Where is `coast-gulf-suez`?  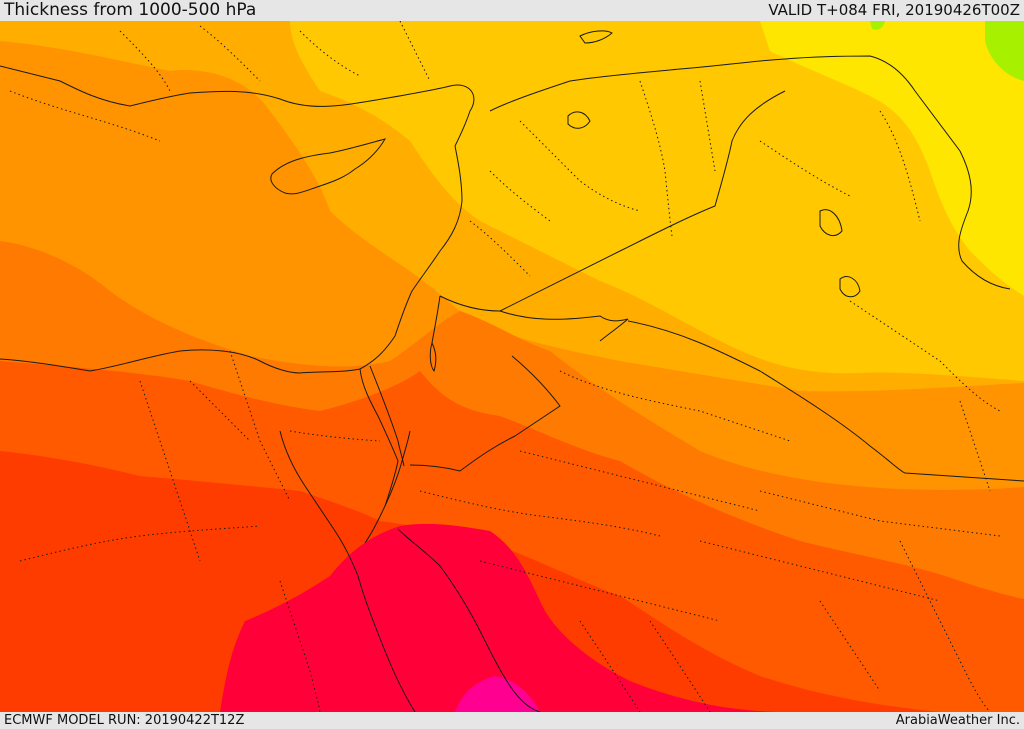
coast-gulf-suez is located at coordinates (379, 456).